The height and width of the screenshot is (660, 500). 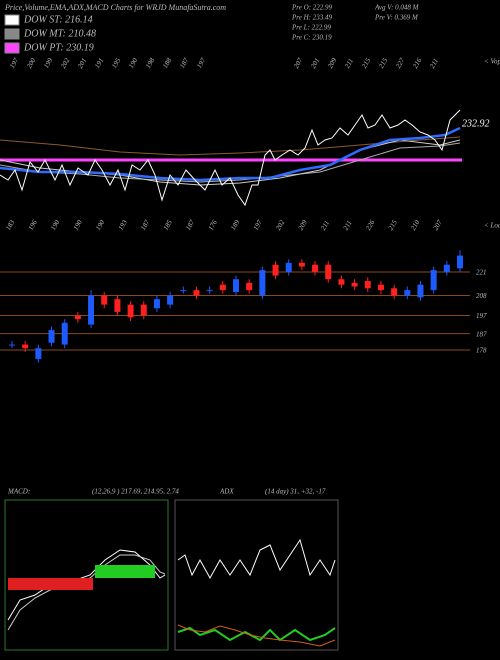 I want to click on plus-di, so click(x=256, y=634).